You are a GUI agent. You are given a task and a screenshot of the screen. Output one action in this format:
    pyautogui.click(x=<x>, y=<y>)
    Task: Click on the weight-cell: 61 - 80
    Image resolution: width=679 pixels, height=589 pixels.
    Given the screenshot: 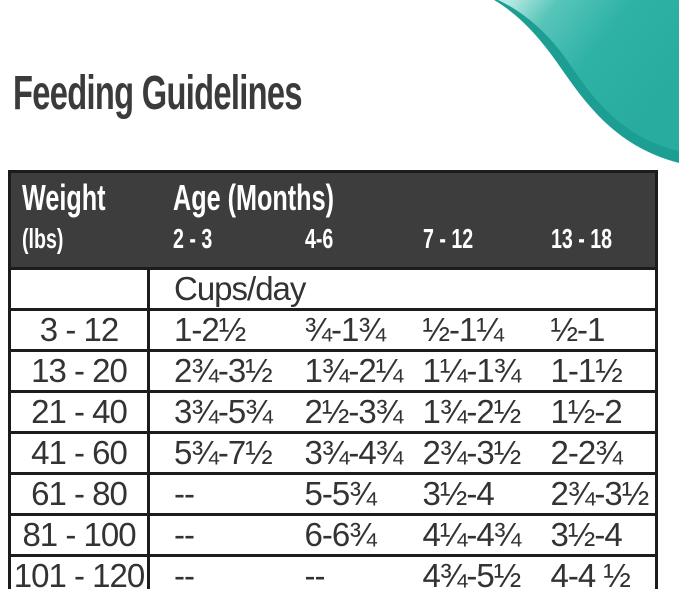 What is the action you would take?
    pyautogui.click(x=79, y=493)
    